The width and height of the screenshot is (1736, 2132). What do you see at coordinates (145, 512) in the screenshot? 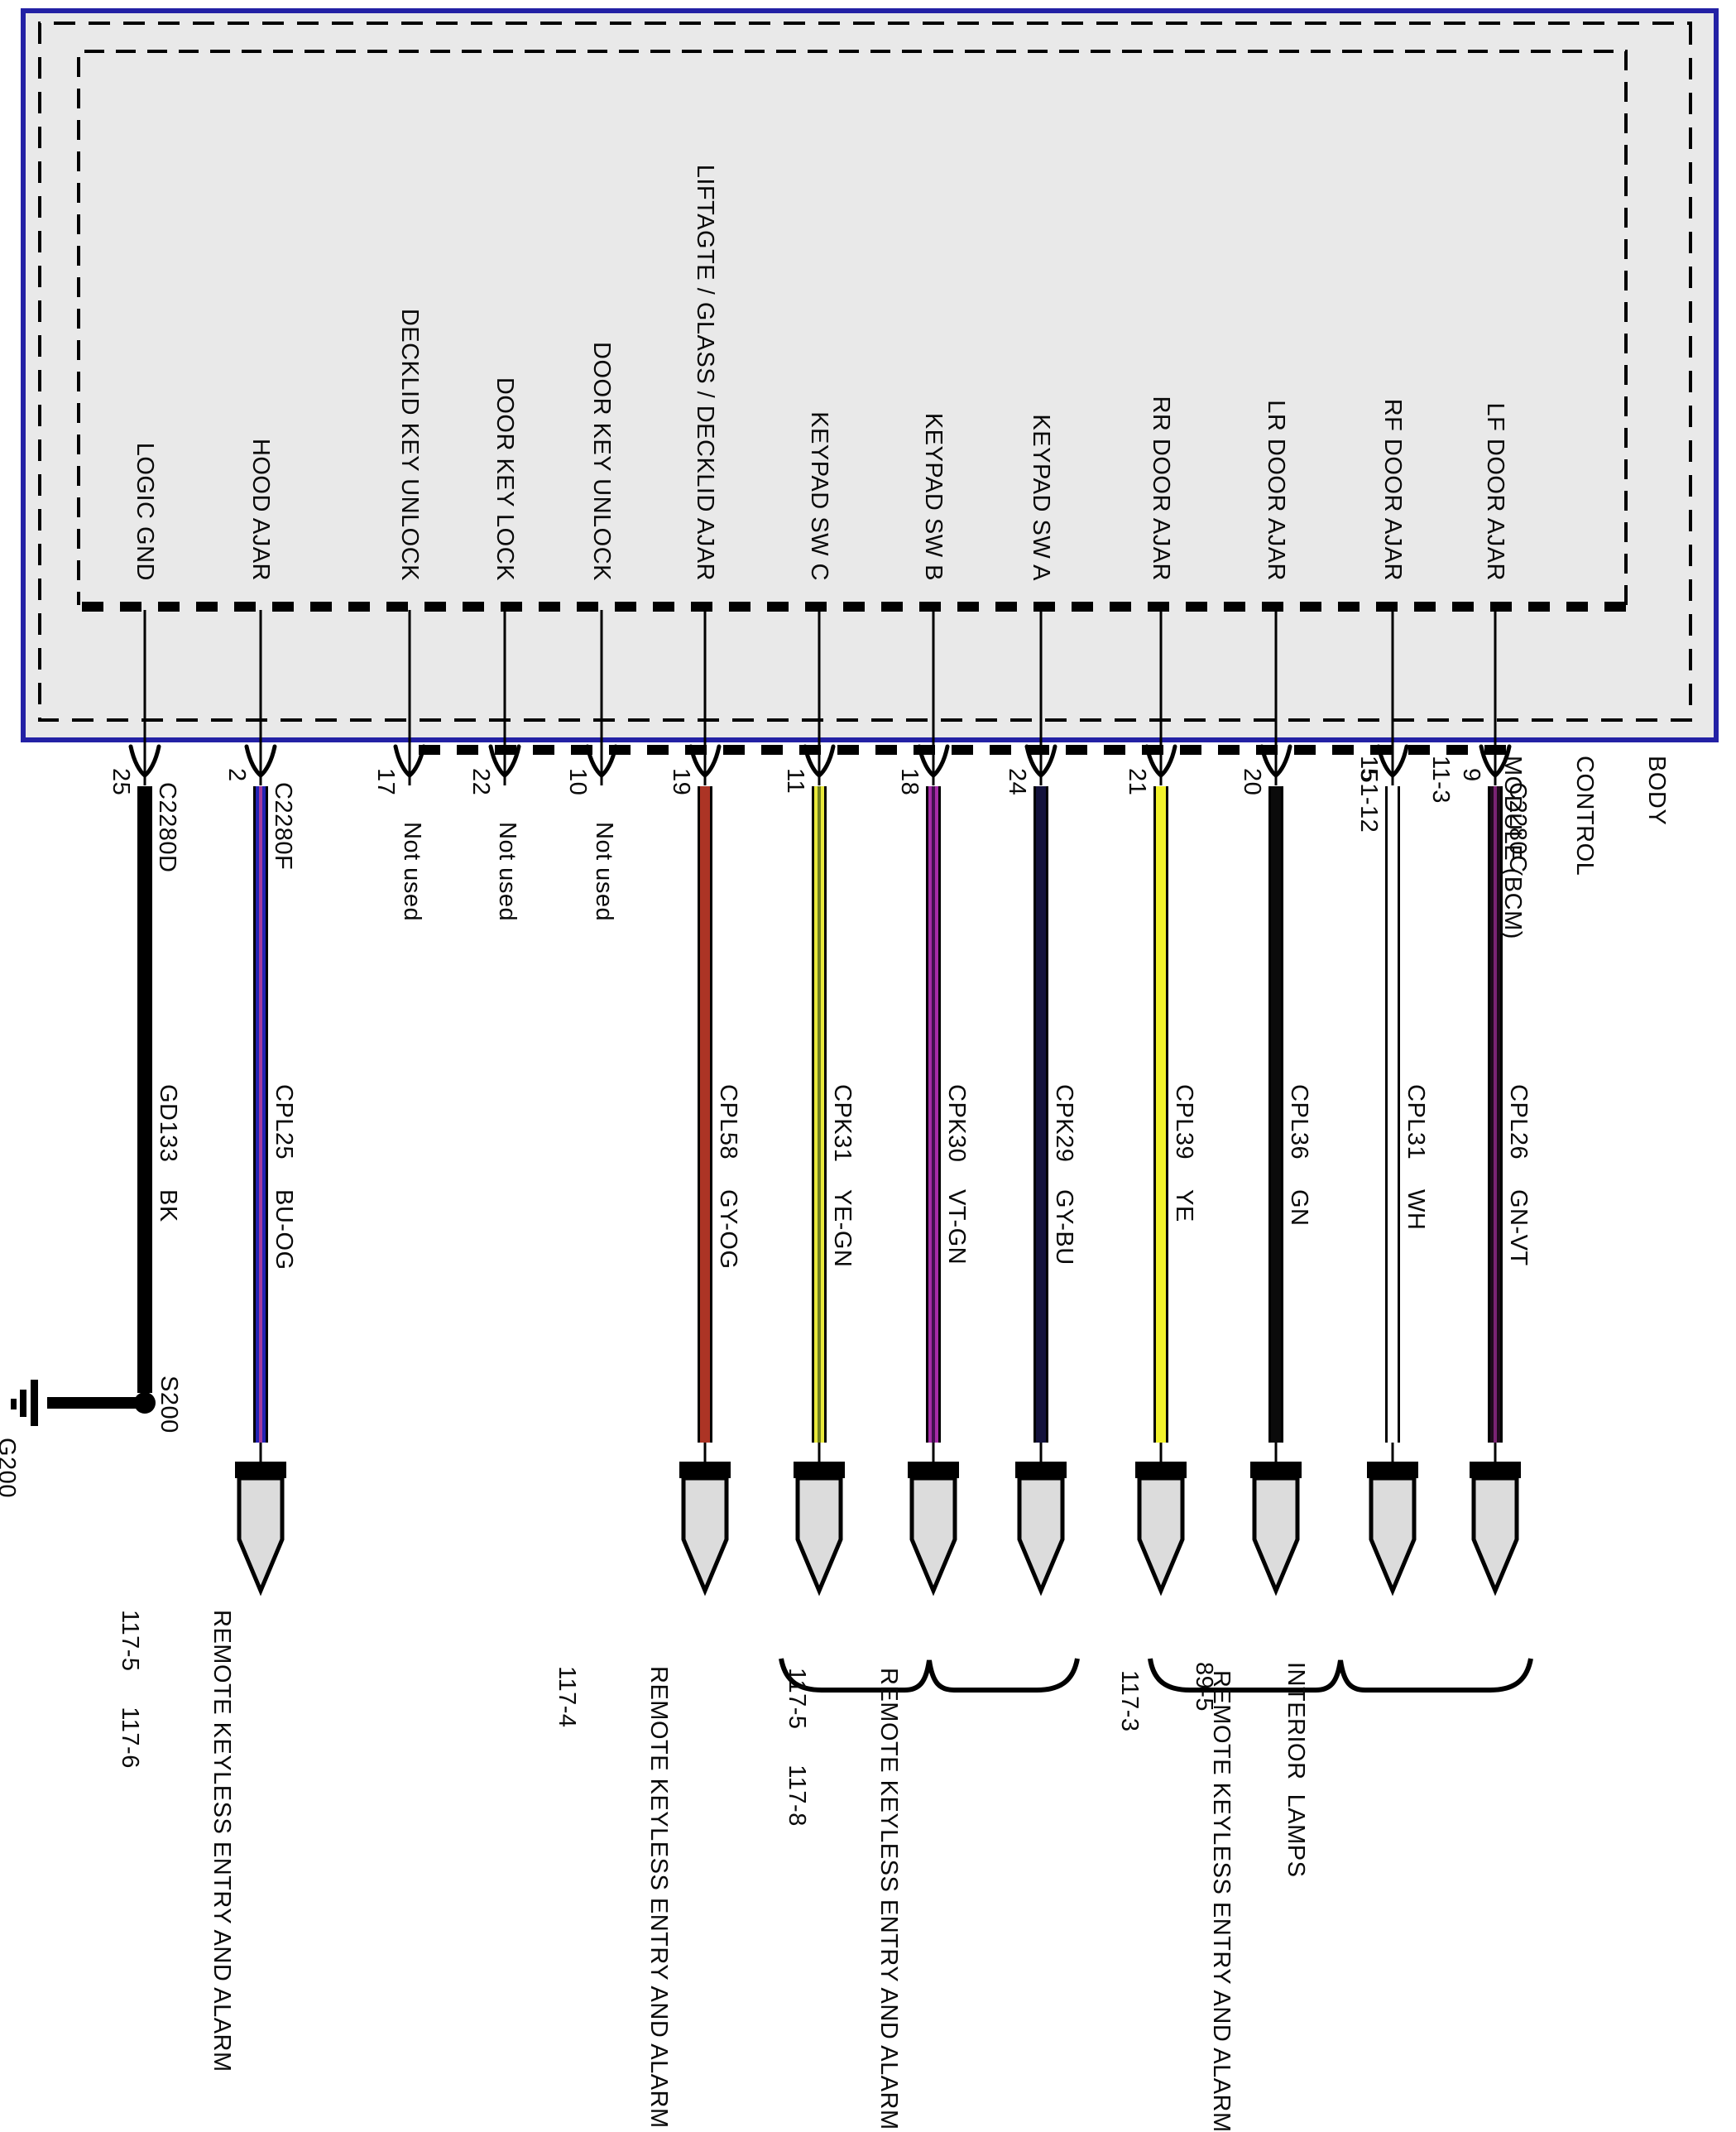
I see `signal-label: LOGIC GND` at bounding box center [145, 512].